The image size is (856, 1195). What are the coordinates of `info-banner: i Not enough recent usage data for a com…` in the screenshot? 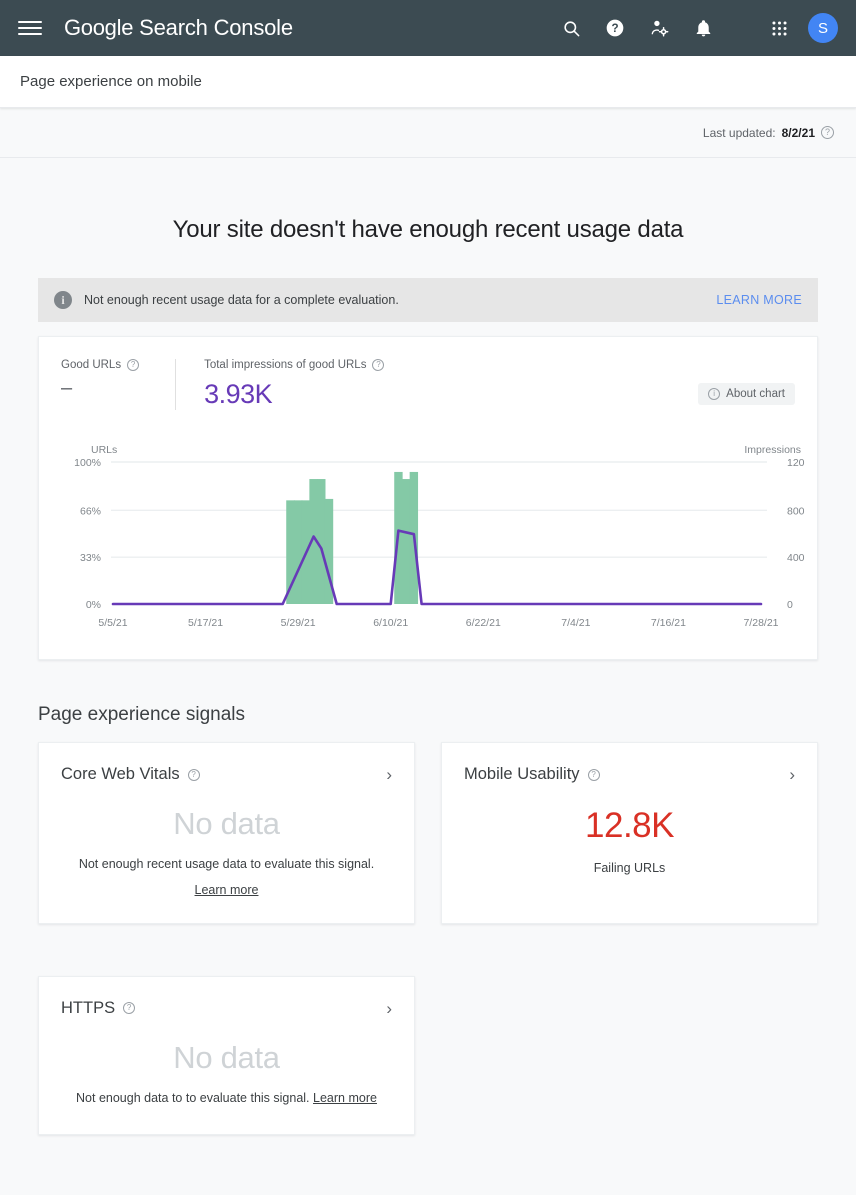 It's located at (428, 300).